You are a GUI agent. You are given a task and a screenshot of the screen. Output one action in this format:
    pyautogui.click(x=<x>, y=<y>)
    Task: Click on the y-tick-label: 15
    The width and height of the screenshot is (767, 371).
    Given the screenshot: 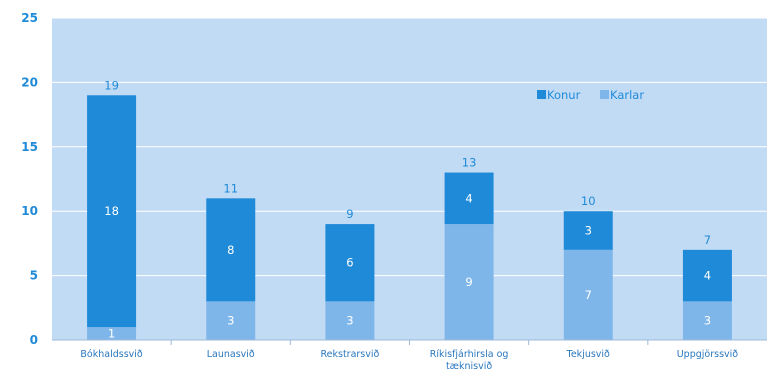 What is the action you would take?
    pyautogui.click(x=29, y=147)
    